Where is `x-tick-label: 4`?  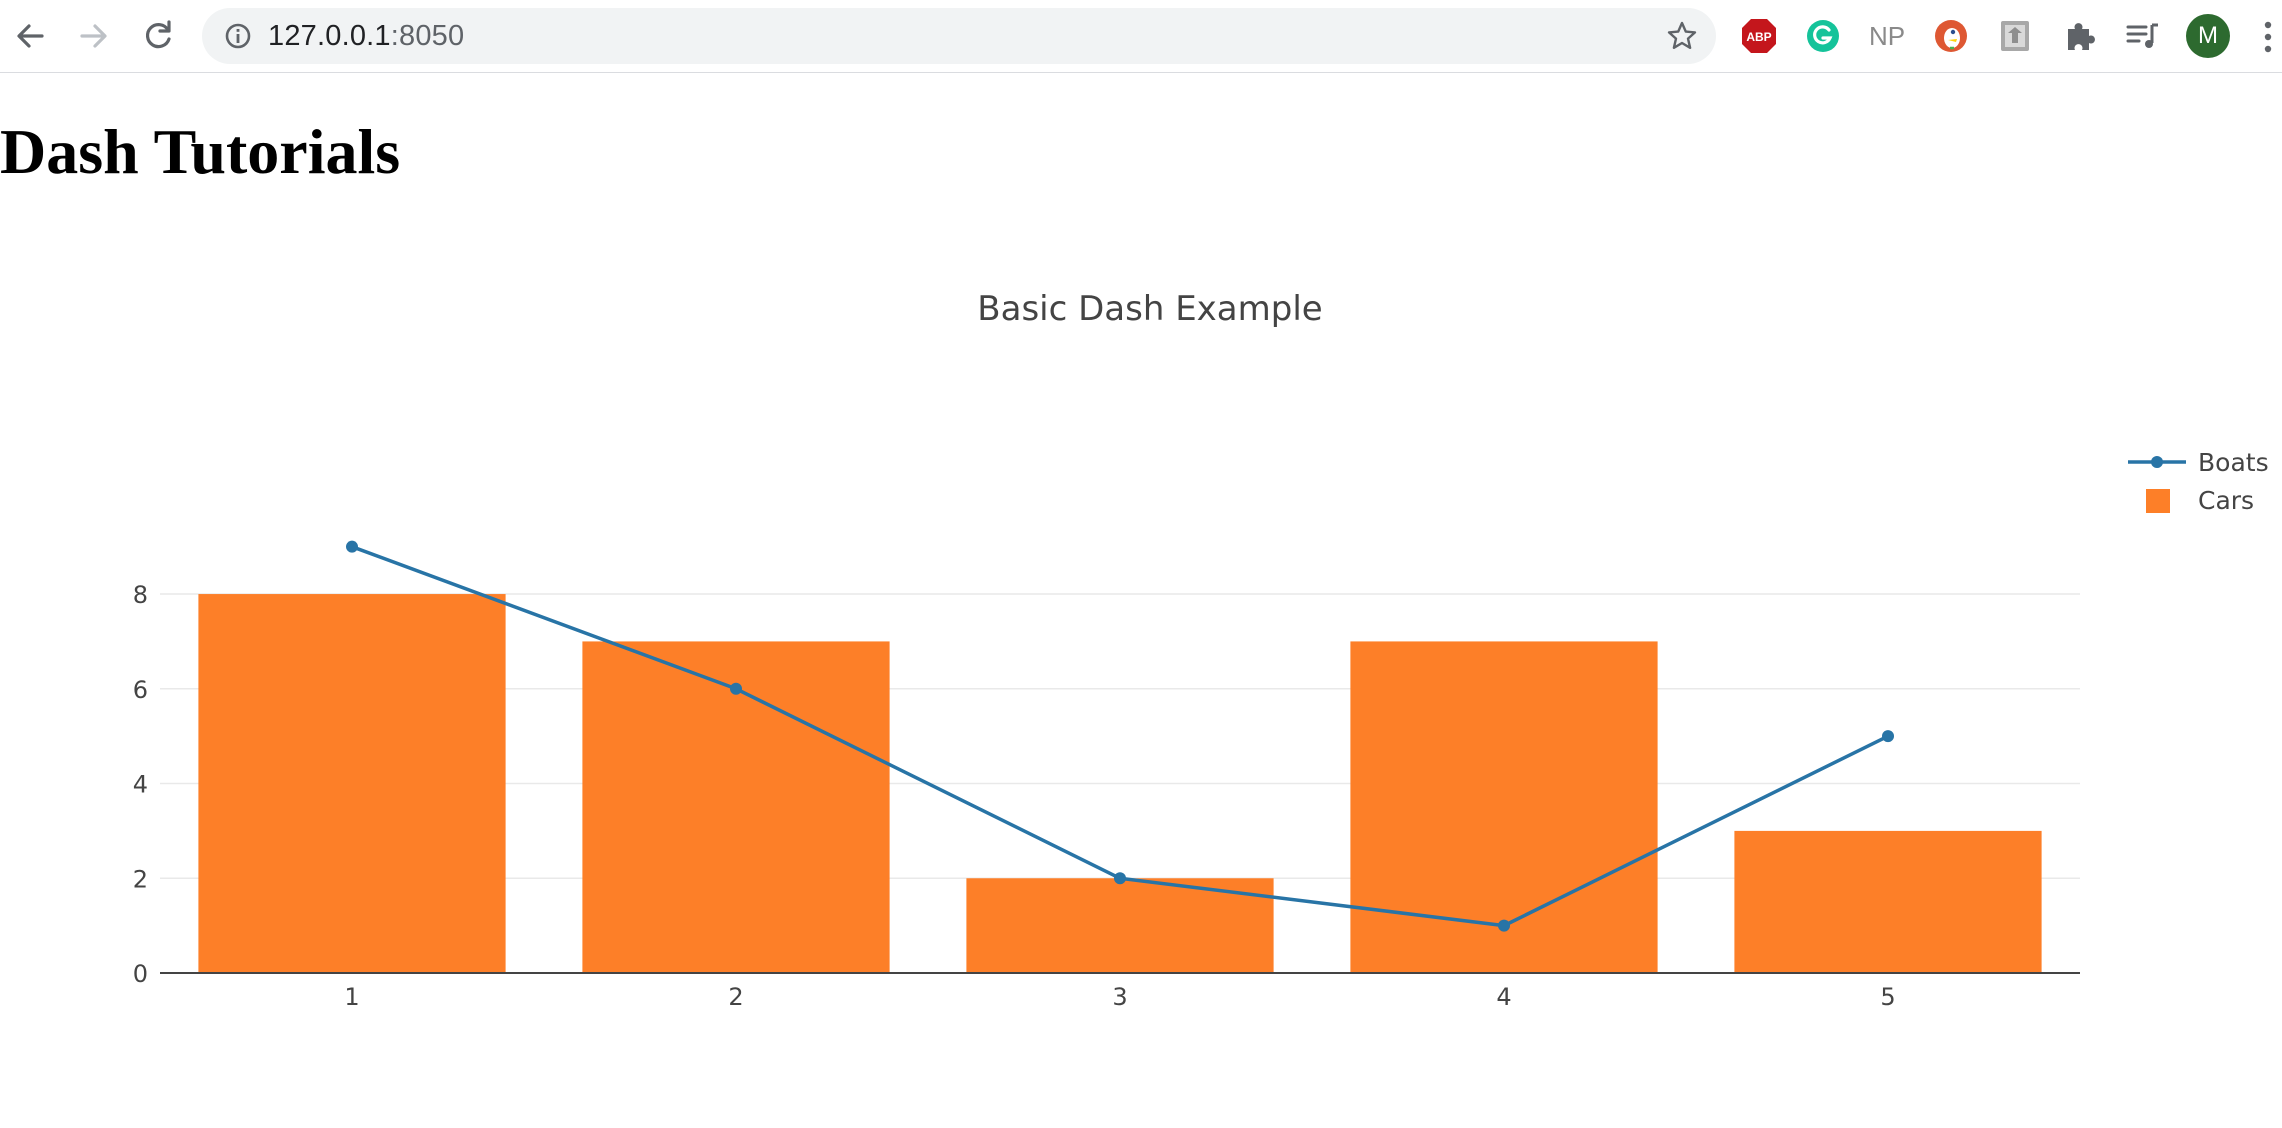
x-tick-label: 4 is located at coordinates (1503, 997).